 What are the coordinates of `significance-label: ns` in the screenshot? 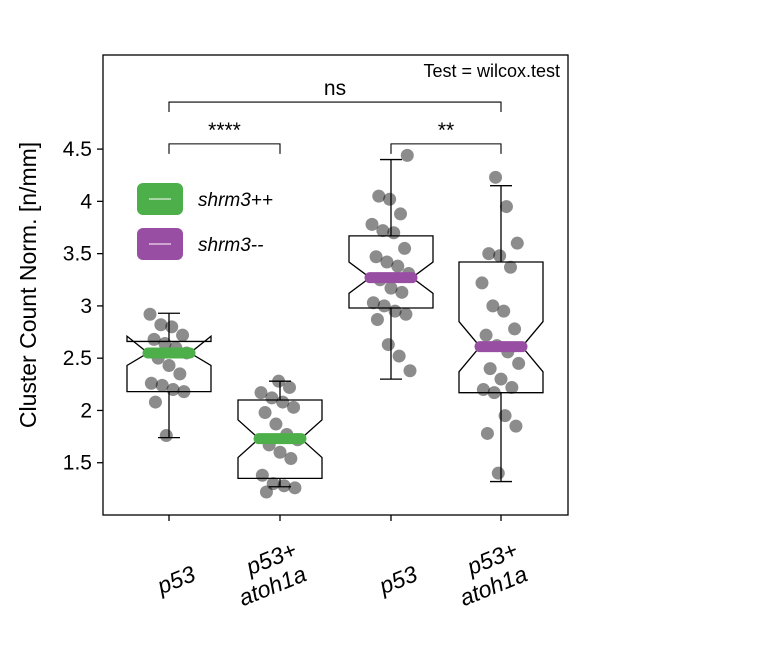 It's located at (335, 88).